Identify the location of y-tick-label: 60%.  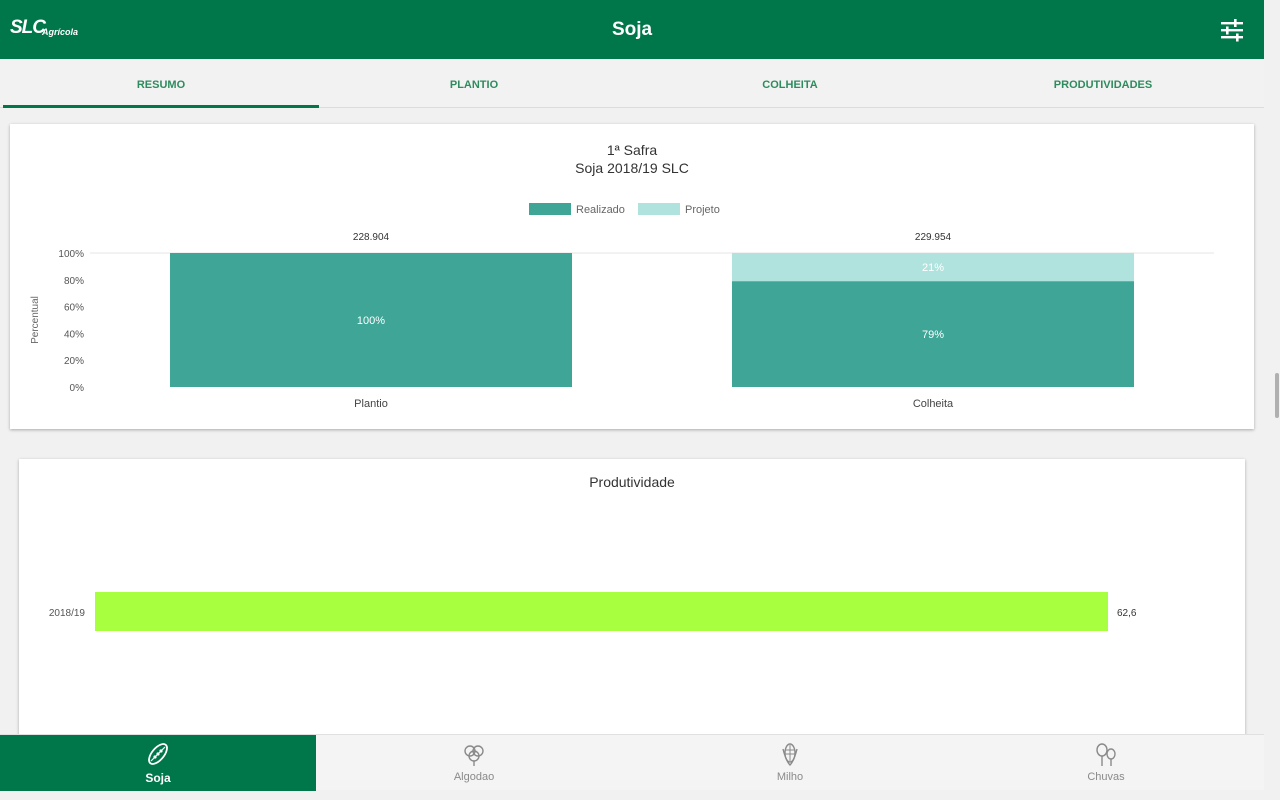
(74, 308).